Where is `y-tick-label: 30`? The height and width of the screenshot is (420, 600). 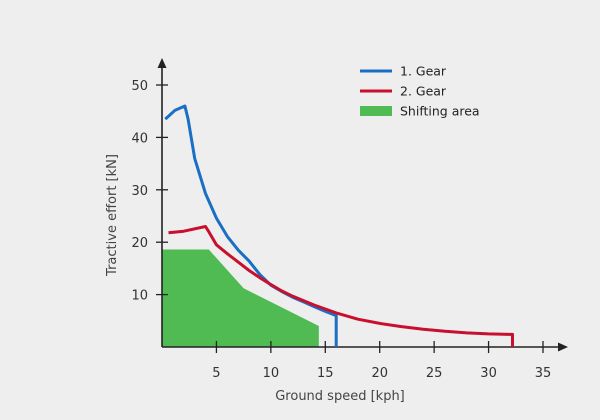 y-tick-label: 30 is located at coordinates (139, 191).